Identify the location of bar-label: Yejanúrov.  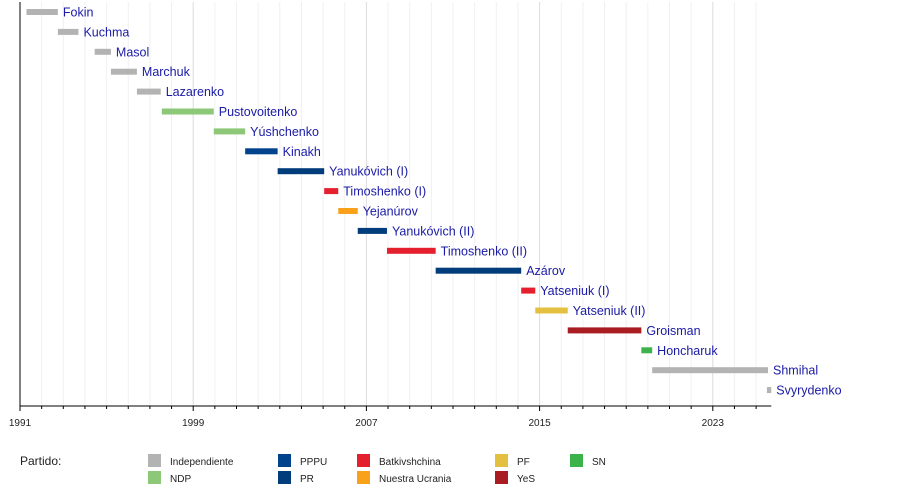
(391, 212).